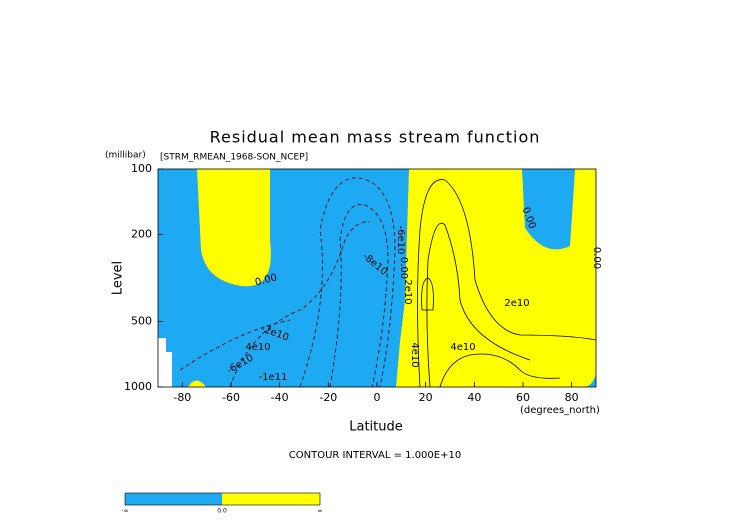  What do you see at coordinates (320, 511) in the screenshot?
I see `colorbar-label: ∞` at bounding box center [320, 511].